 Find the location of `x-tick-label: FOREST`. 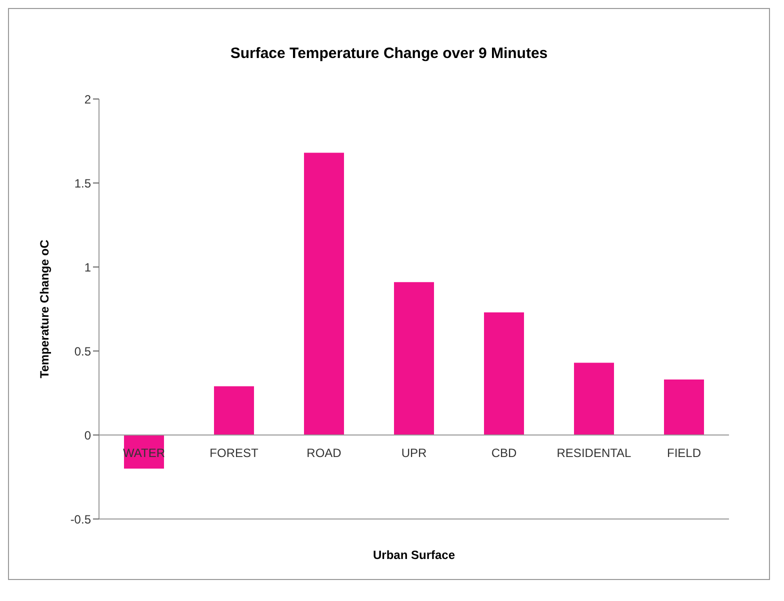

x-tick-label: FOREST is located at coordinates (234, 453).